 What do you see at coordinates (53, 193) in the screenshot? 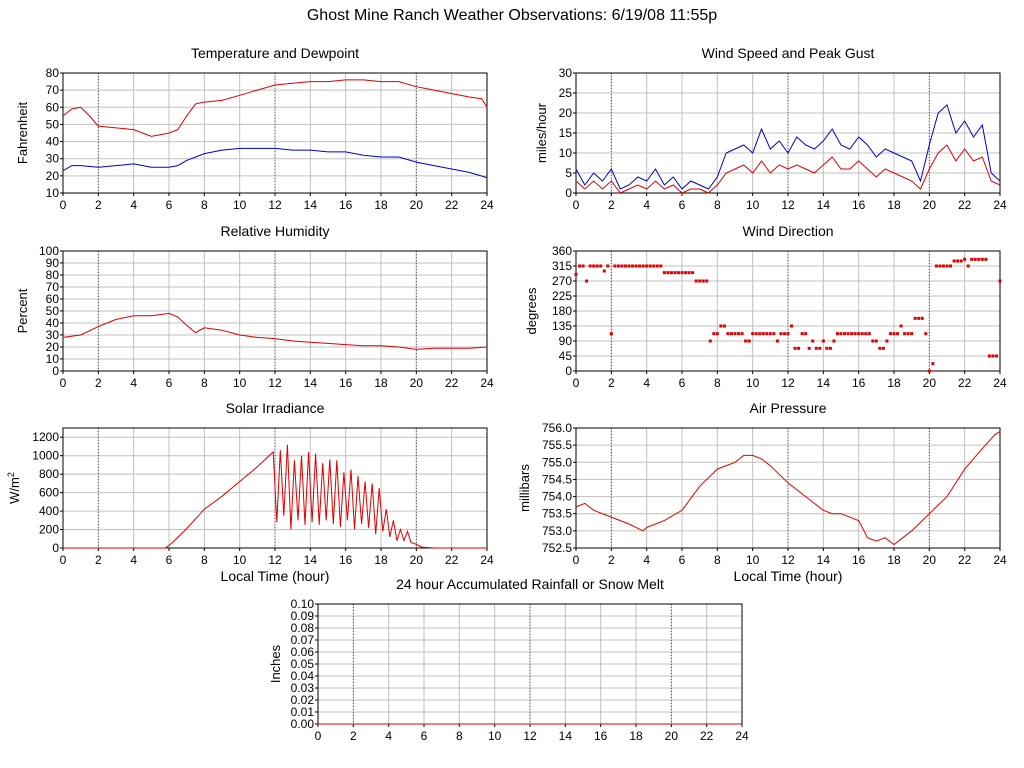
I see `y-tick-label: 10` at bounding box center [53, 193].